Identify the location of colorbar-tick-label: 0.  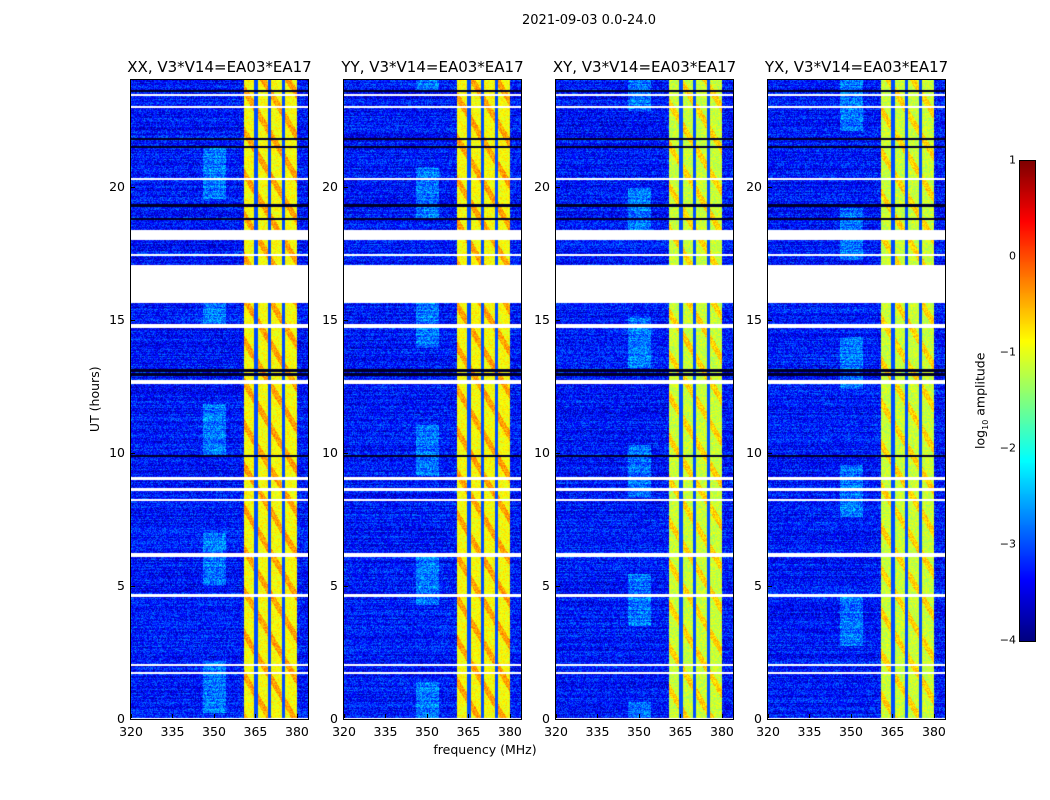
(1012, 256).